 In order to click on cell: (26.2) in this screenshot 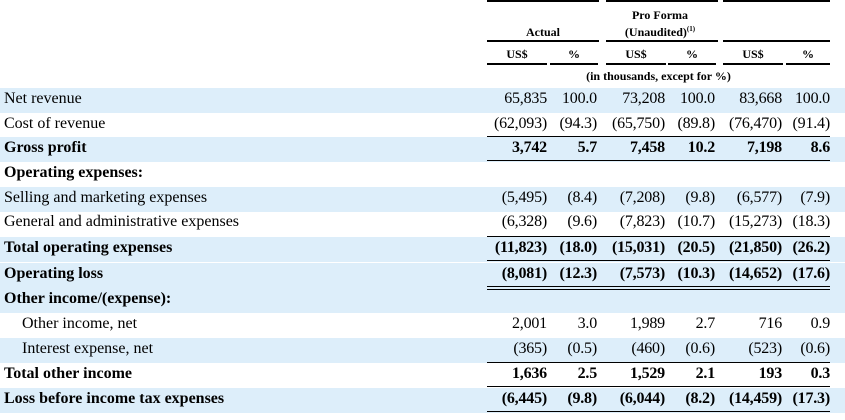, I will do `click(811, 247)`.